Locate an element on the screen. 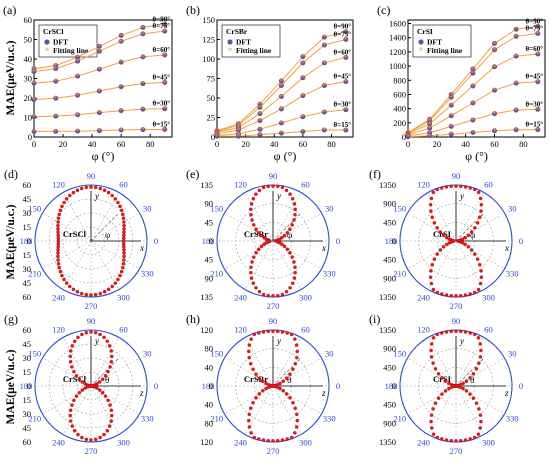  angle-label: 270 is located at coordinates (273, 451).